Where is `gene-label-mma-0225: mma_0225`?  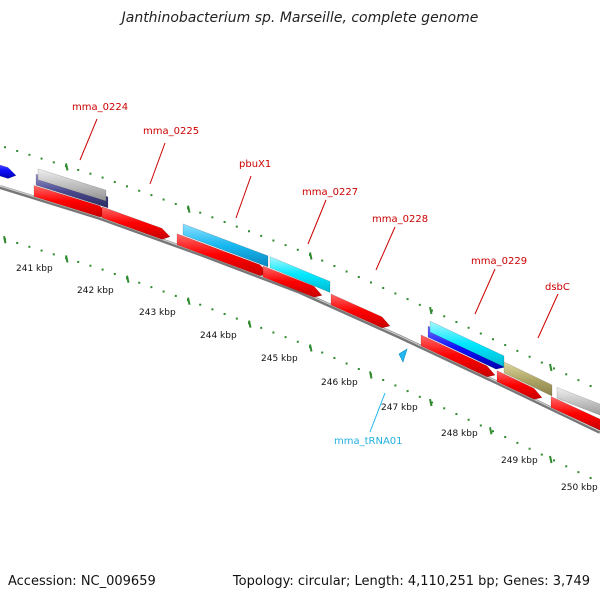
gene-label-mma-0225: mma_0225 is located at coordinates (171, 131).